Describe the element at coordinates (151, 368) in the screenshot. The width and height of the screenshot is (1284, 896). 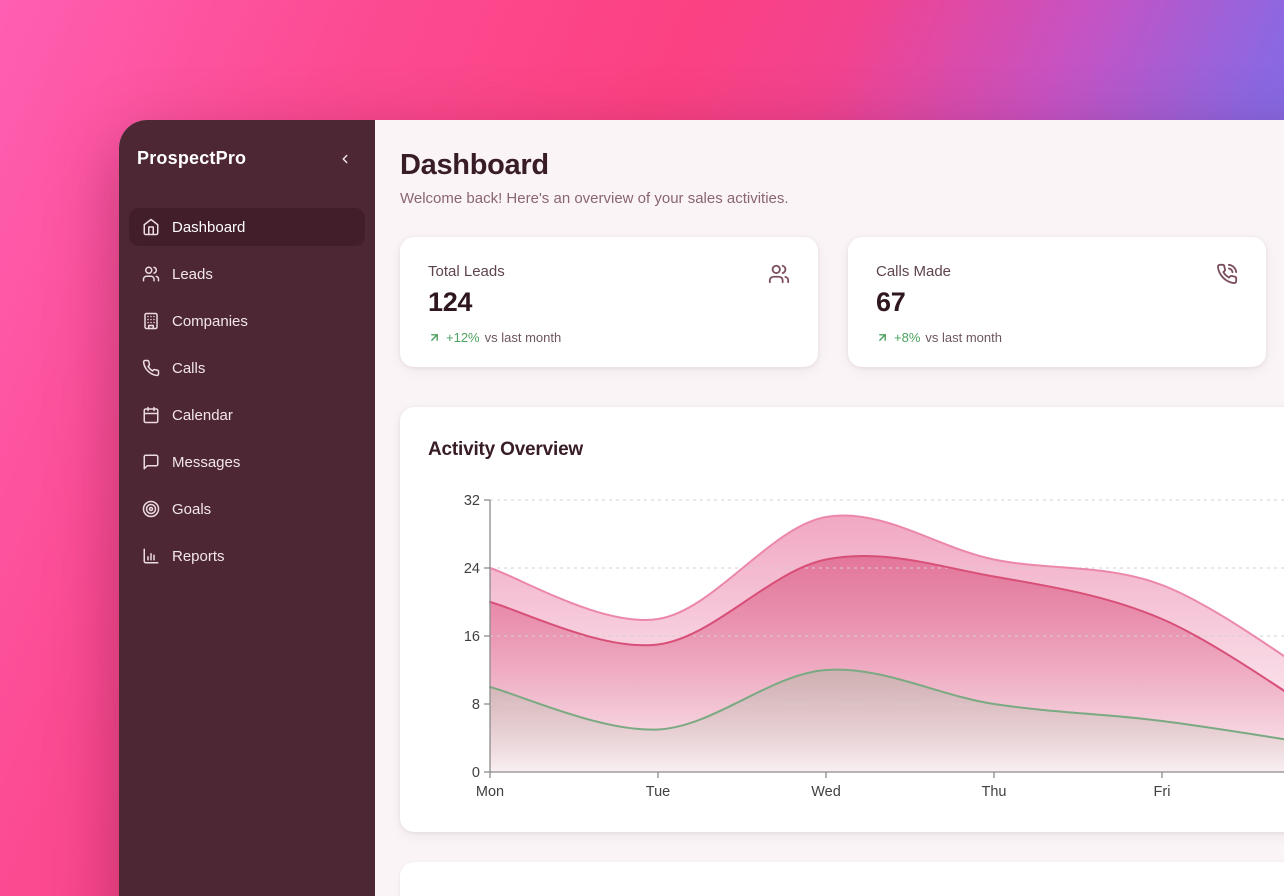
I see `phone-icon` at that location.